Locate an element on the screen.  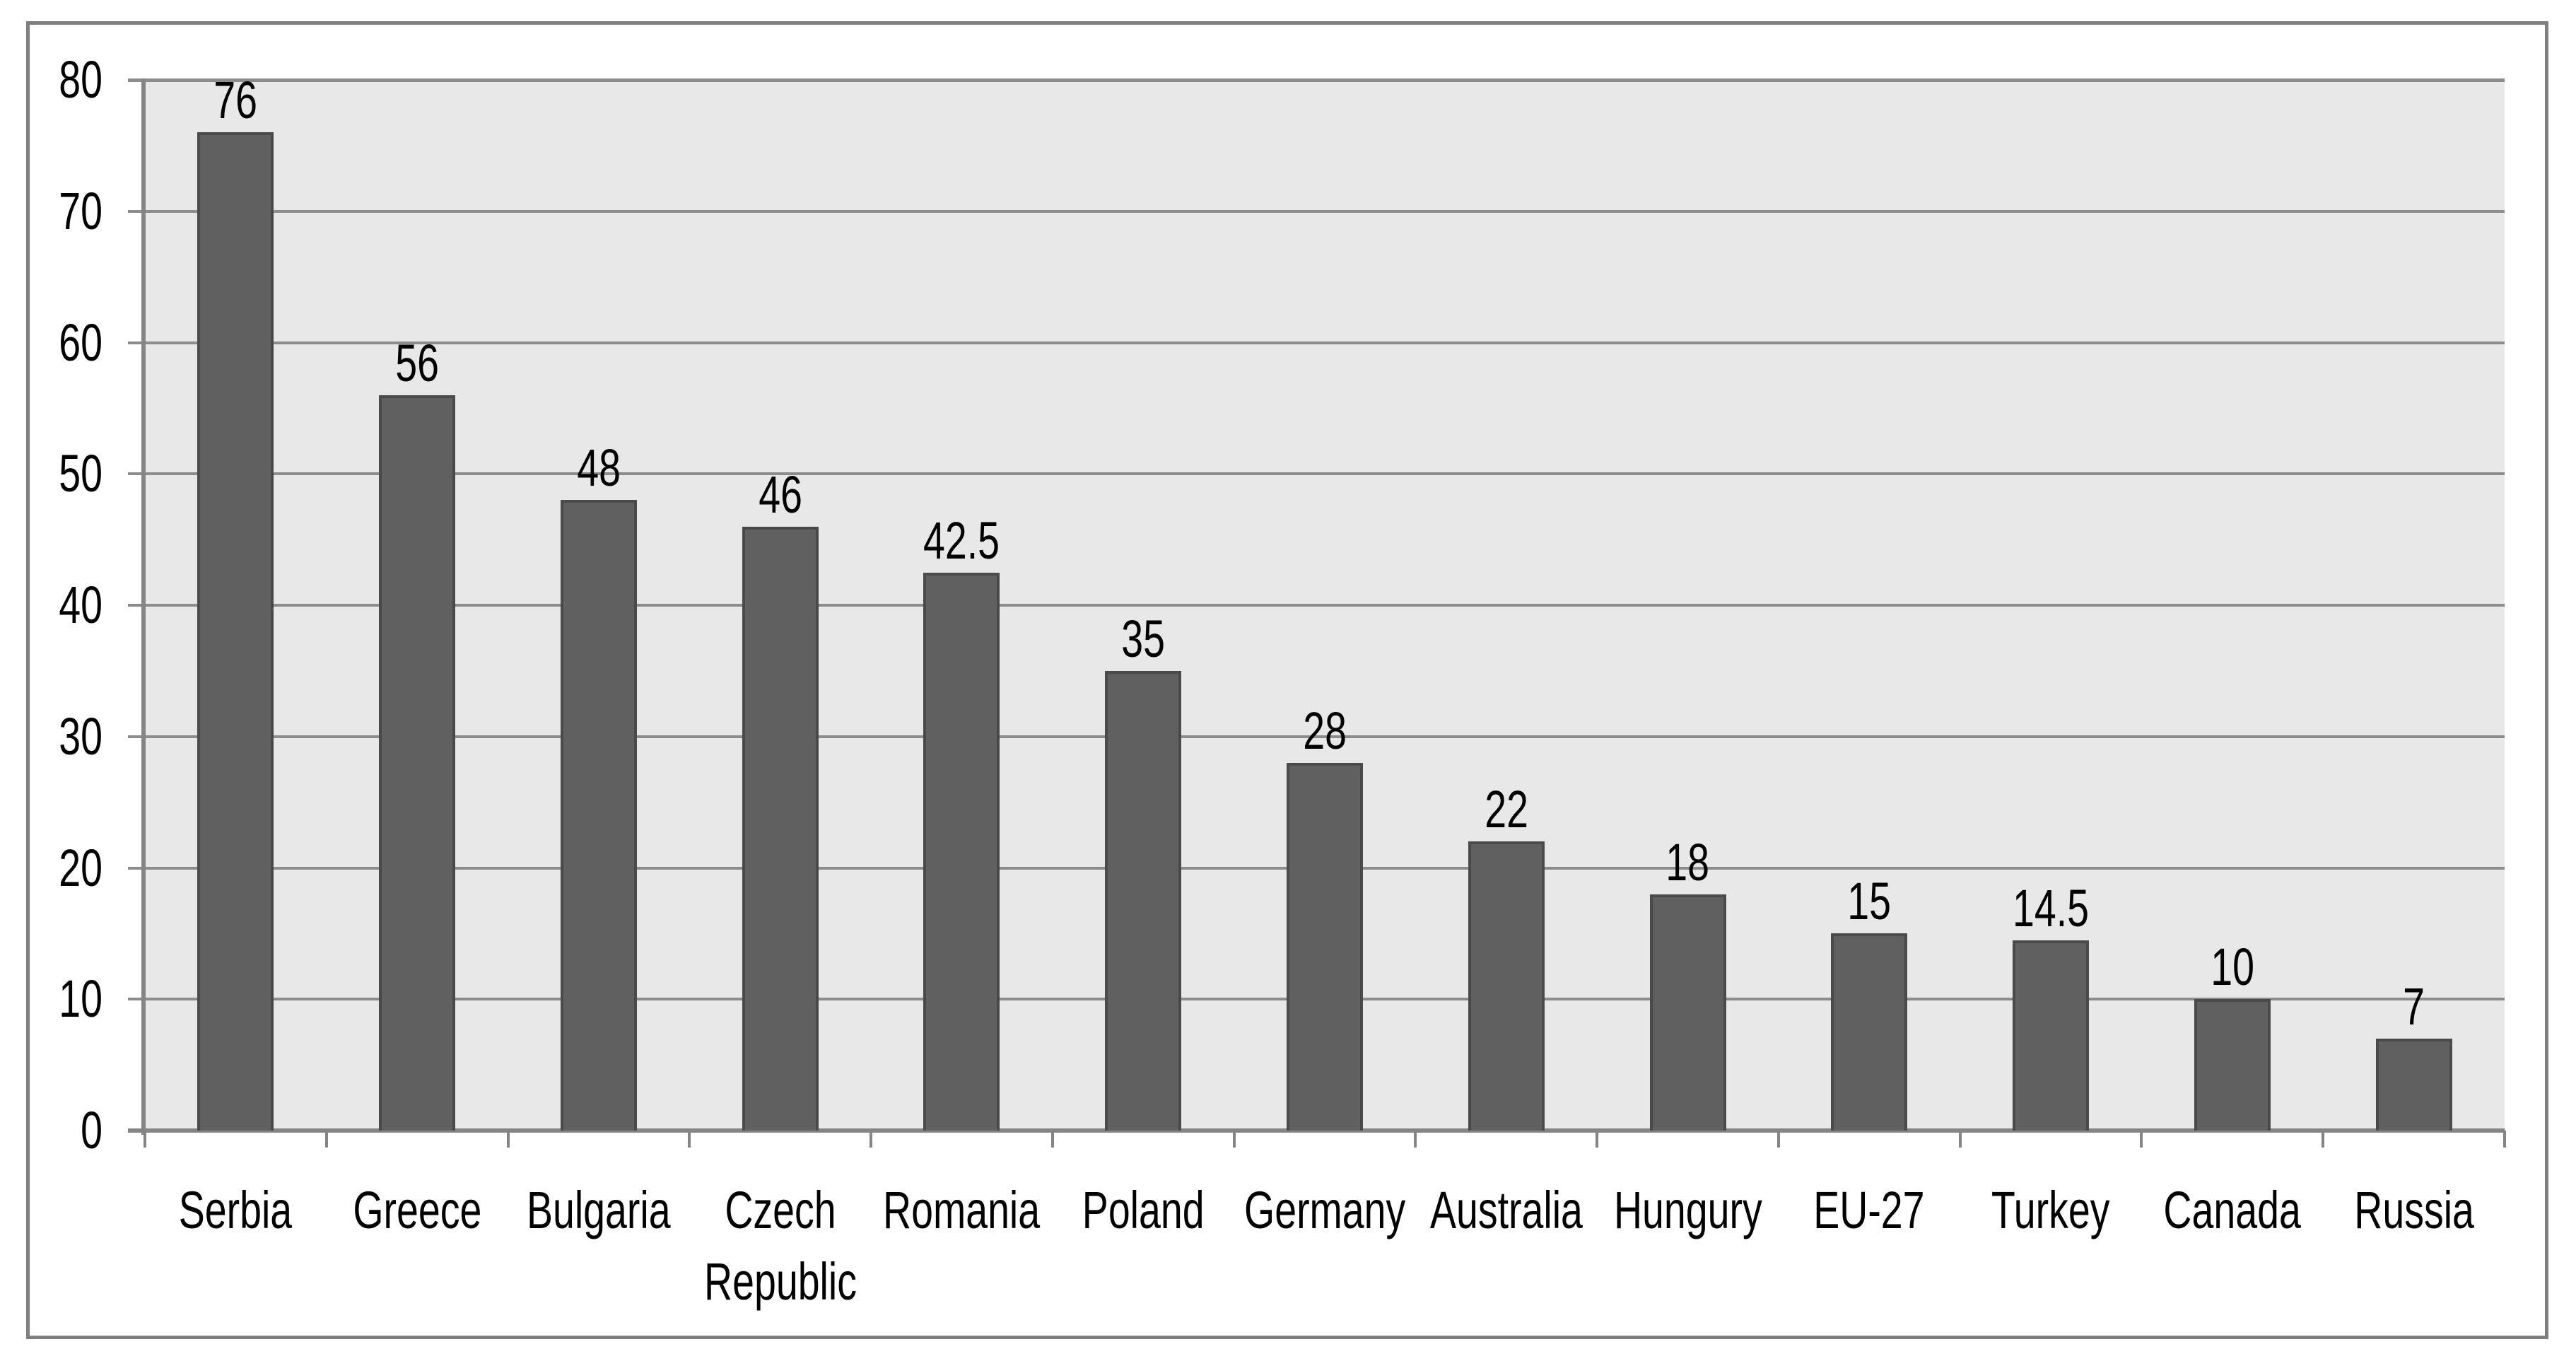
bar-slot-turkey: 14.5 is located at coordinates (2051, 605).